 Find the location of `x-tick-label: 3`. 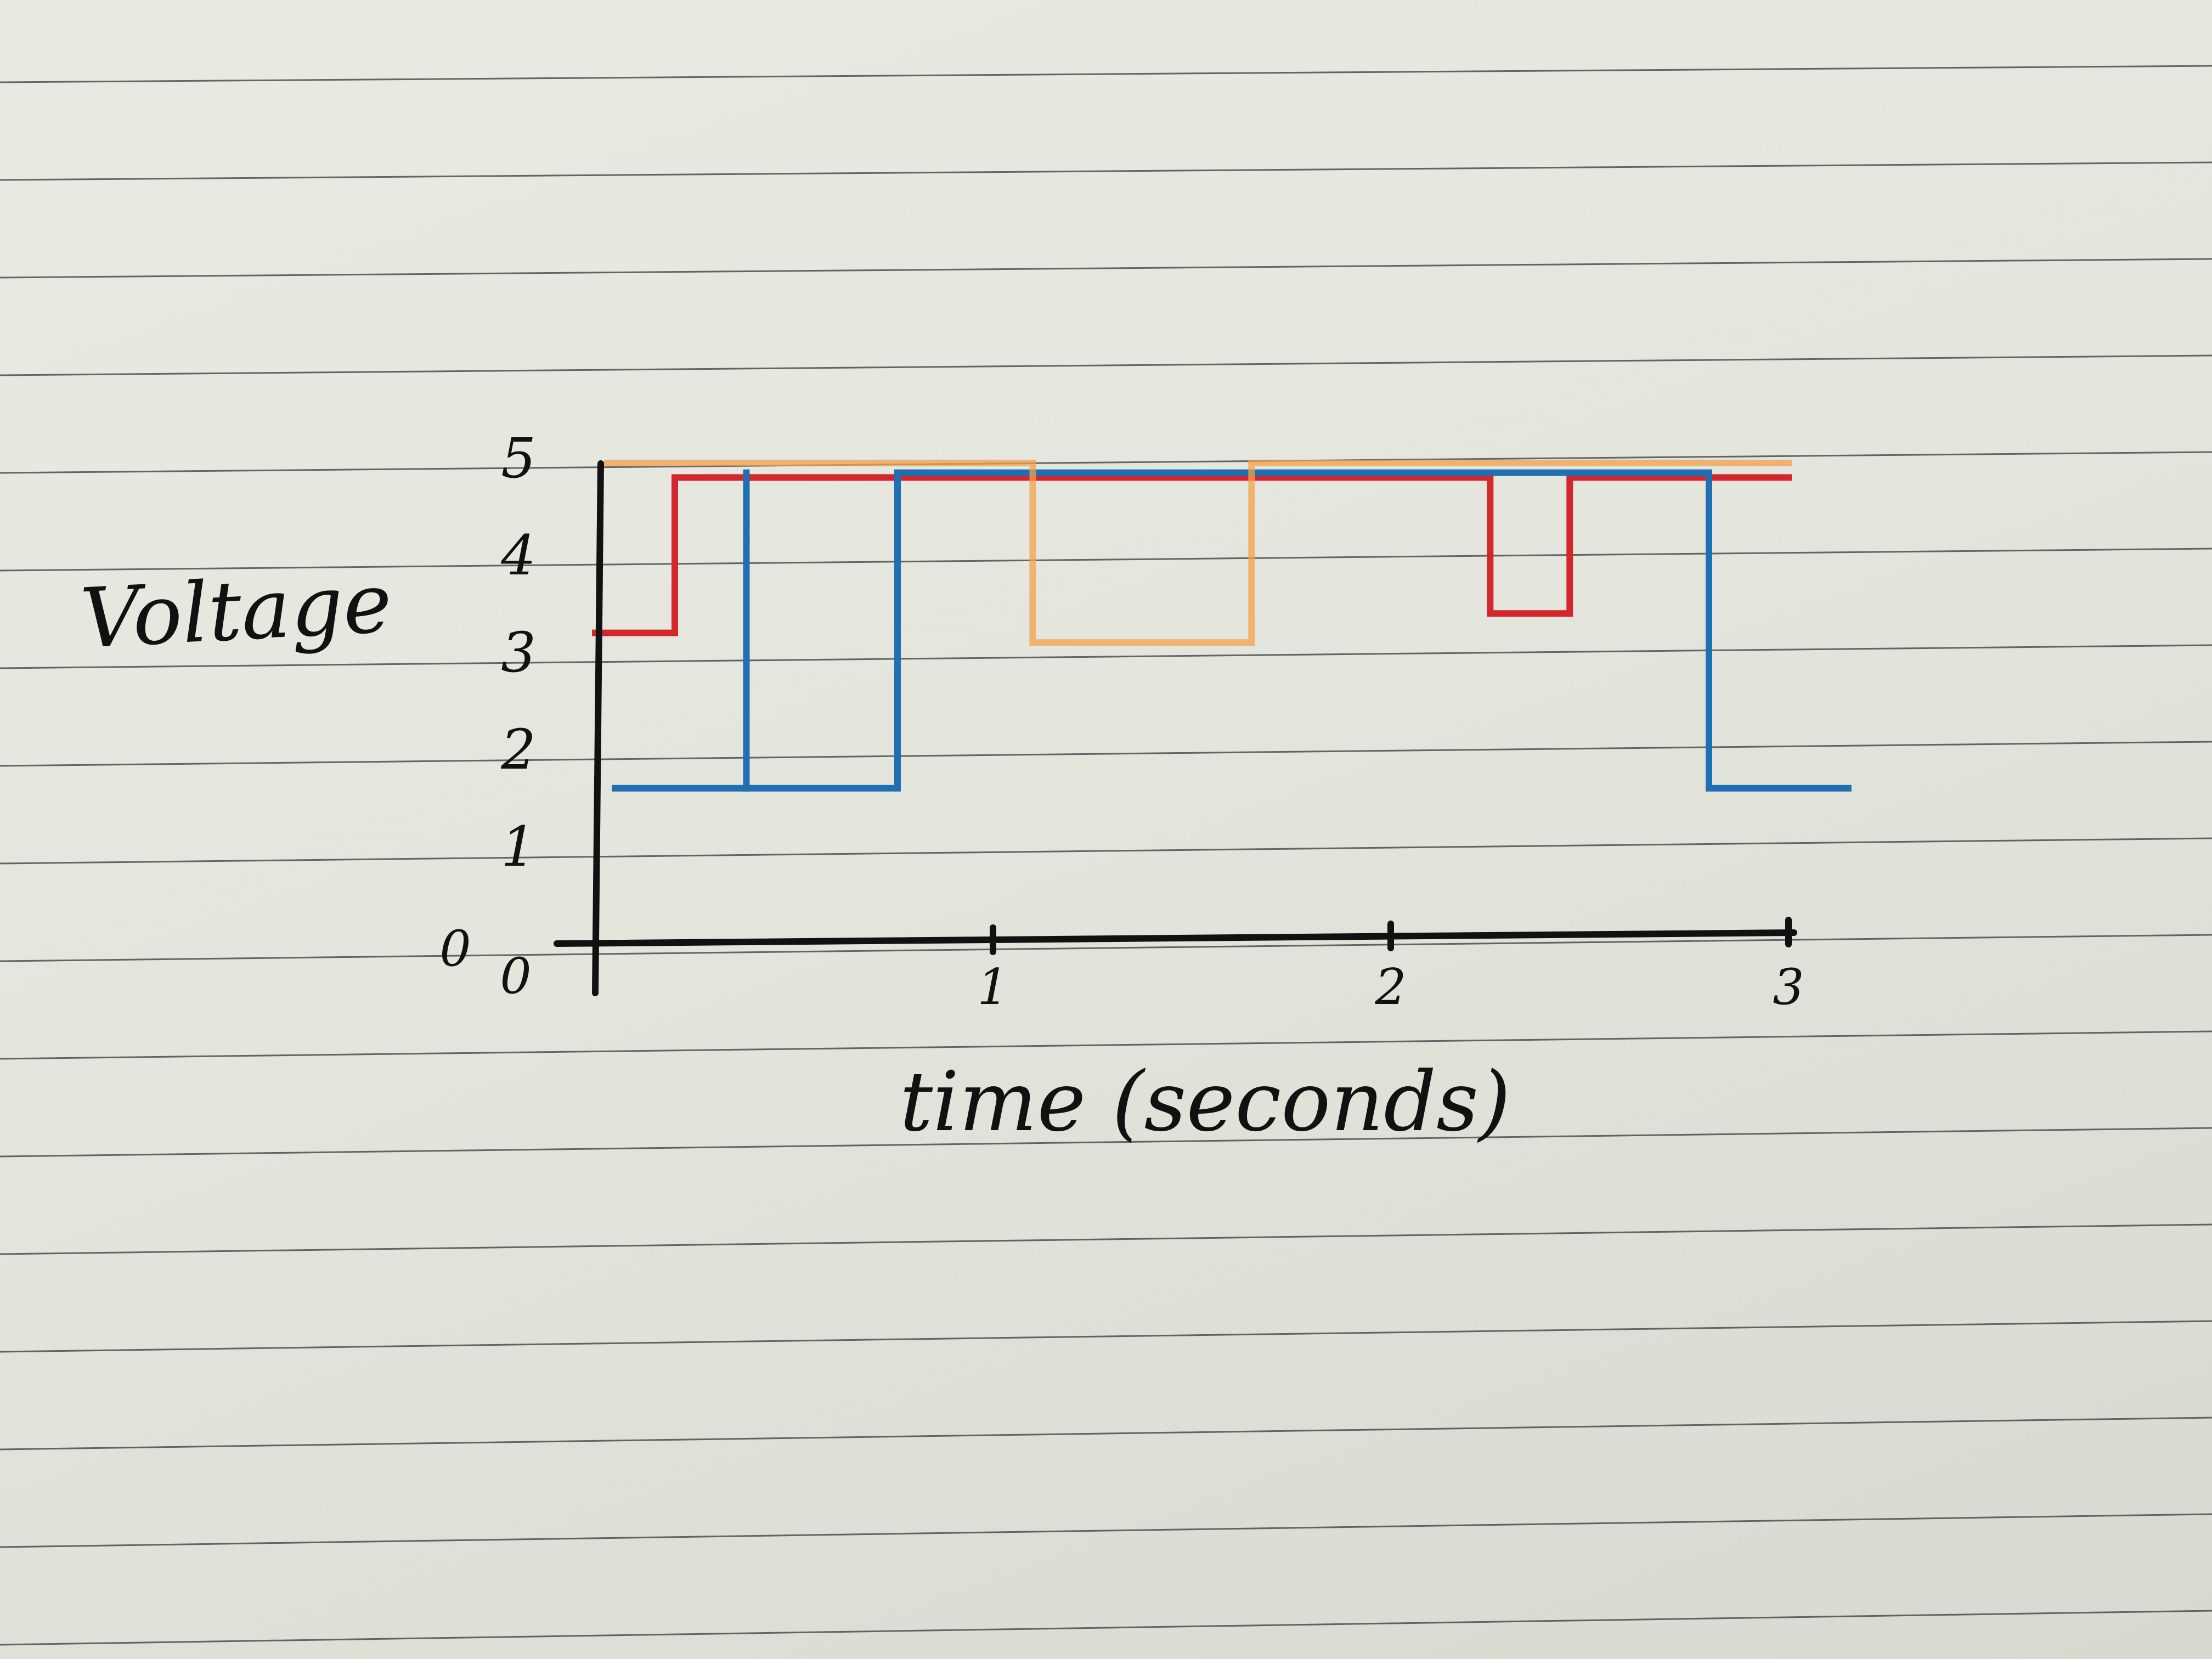

x-tick-label: 3 is located at coordinates (1788, 987).